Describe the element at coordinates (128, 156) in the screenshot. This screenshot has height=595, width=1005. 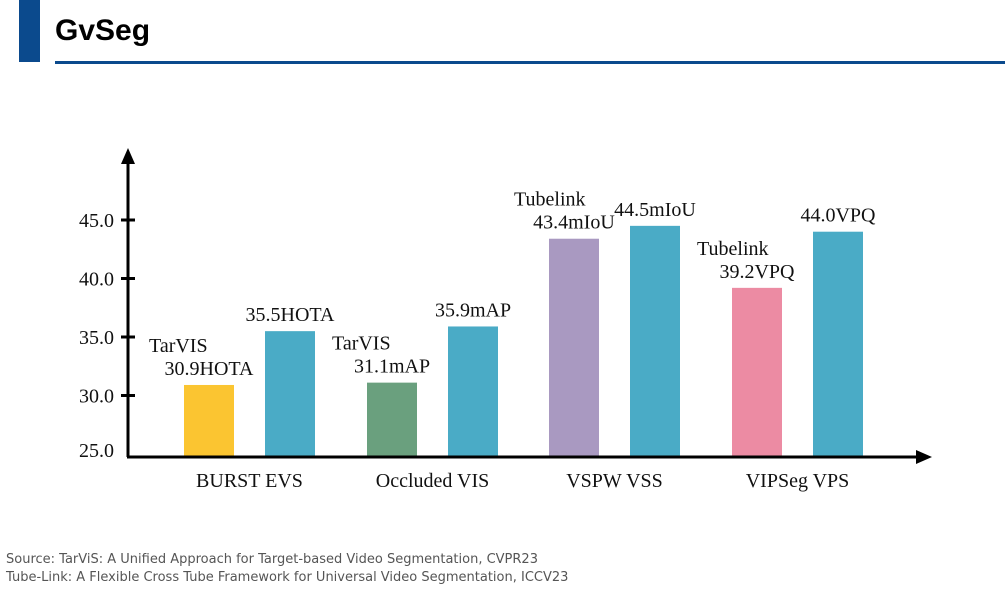
I see `y-axis-arrow-icon` at that location.